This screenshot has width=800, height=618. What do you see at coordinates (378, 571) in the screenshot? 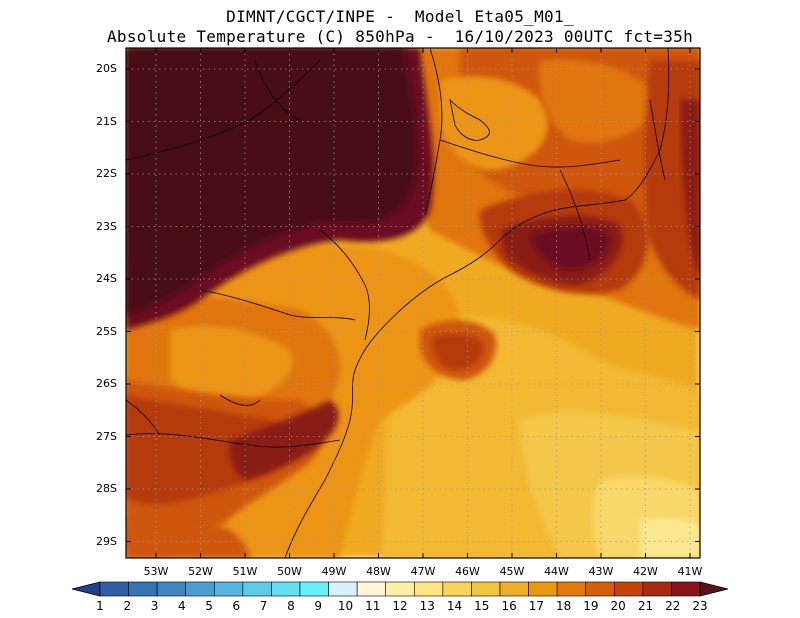
I see `lon-tick-label: 48W` at bounding box center [378, 571].